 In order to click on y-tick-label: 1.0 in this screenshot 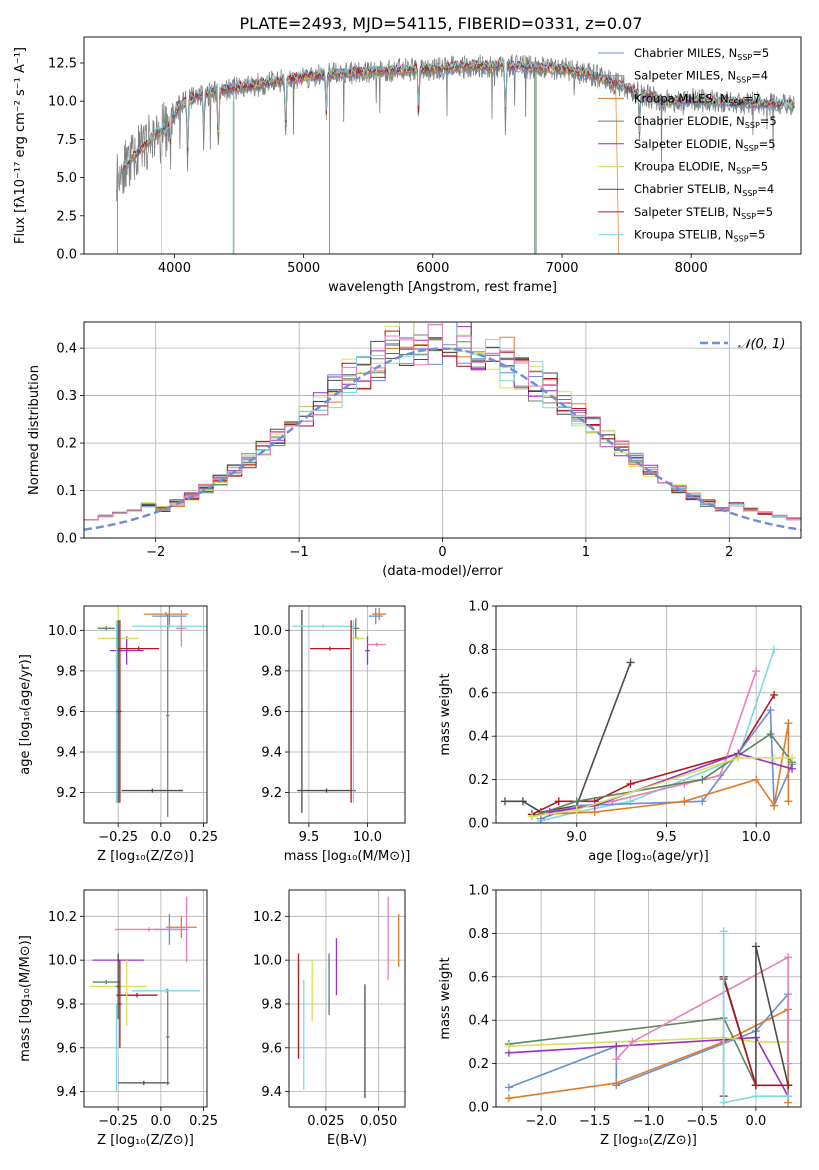, I will do `click(478, 891)`.